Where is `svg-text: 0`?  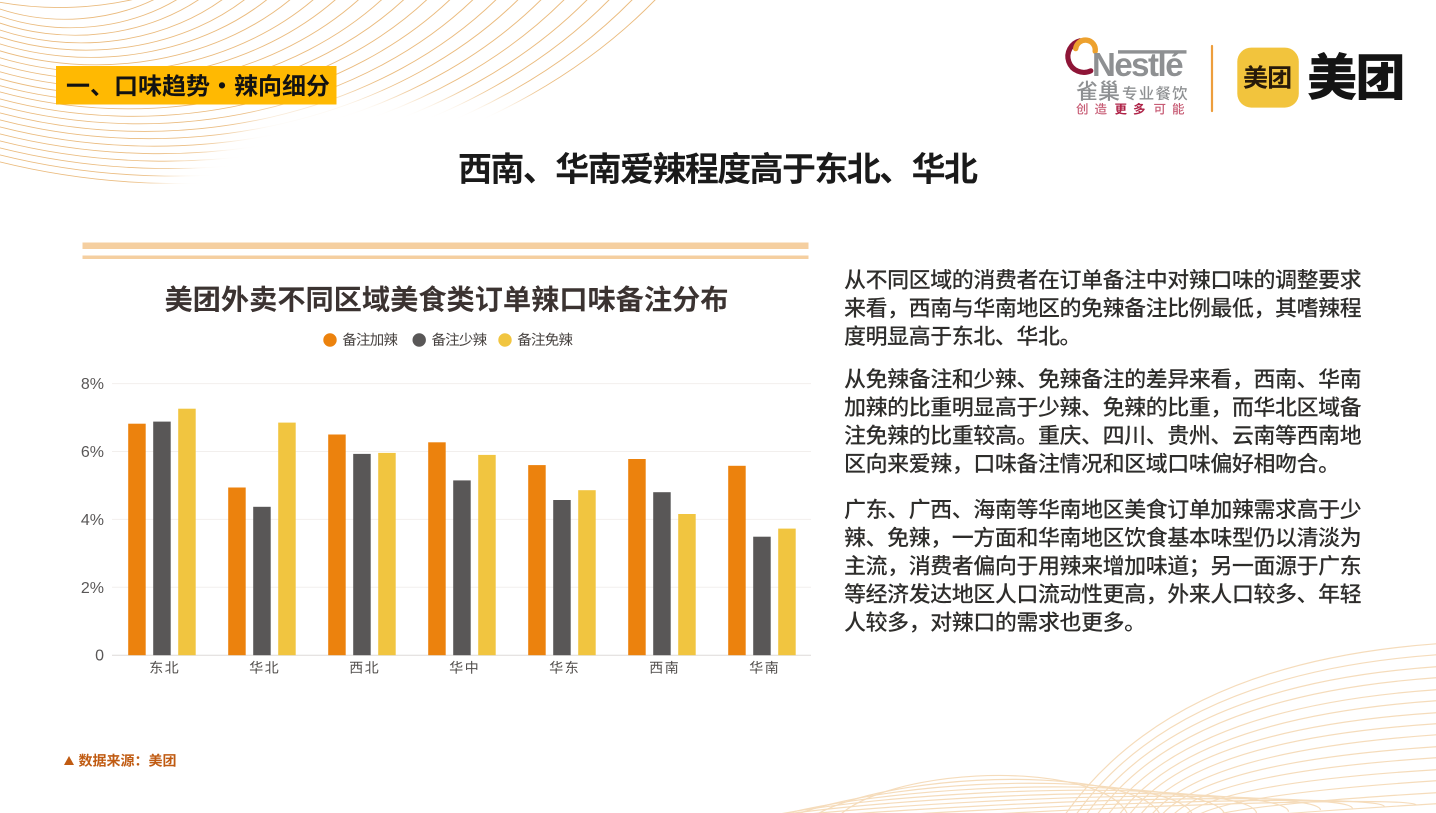 svg-text: 0 is located at coordinates (99, 656).